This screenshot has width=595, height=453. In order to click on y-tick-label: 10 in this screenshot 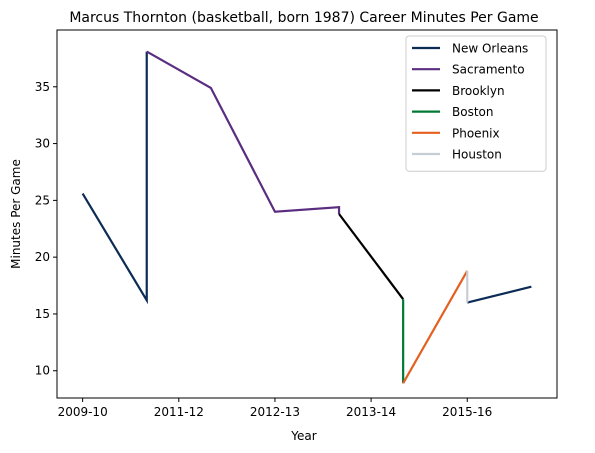, I will do `click(42, 371)`.